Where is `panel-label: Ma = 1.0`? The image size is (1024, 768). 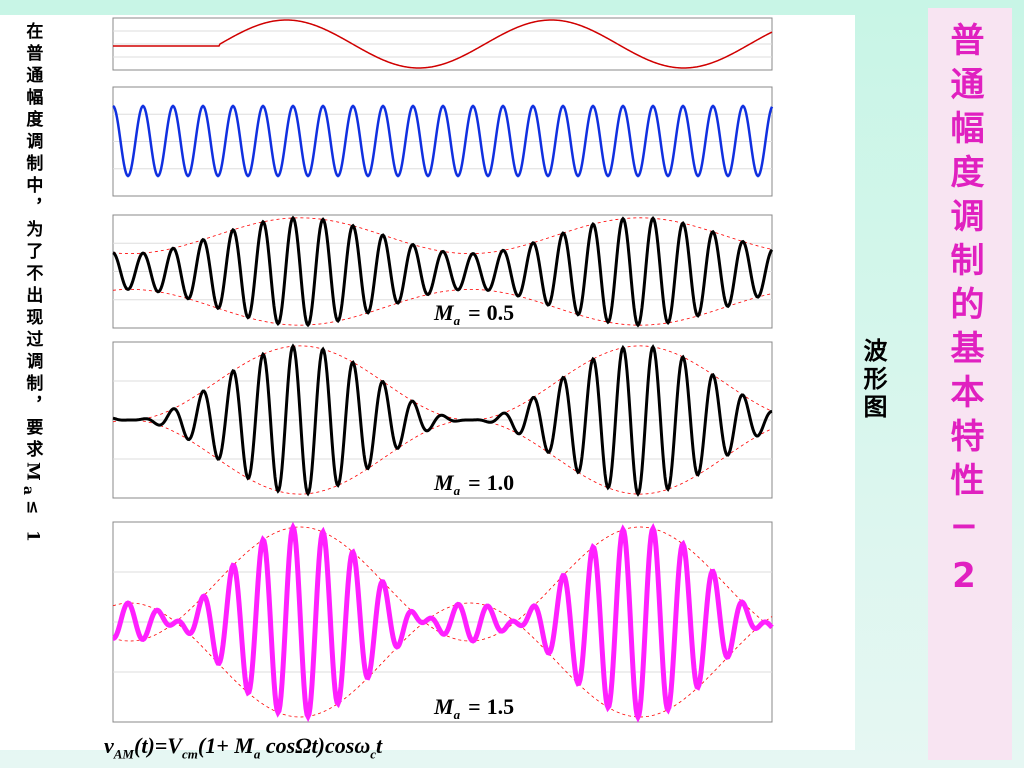 panel-label: Ma = 1.0 is located at coordinates (473, 484).